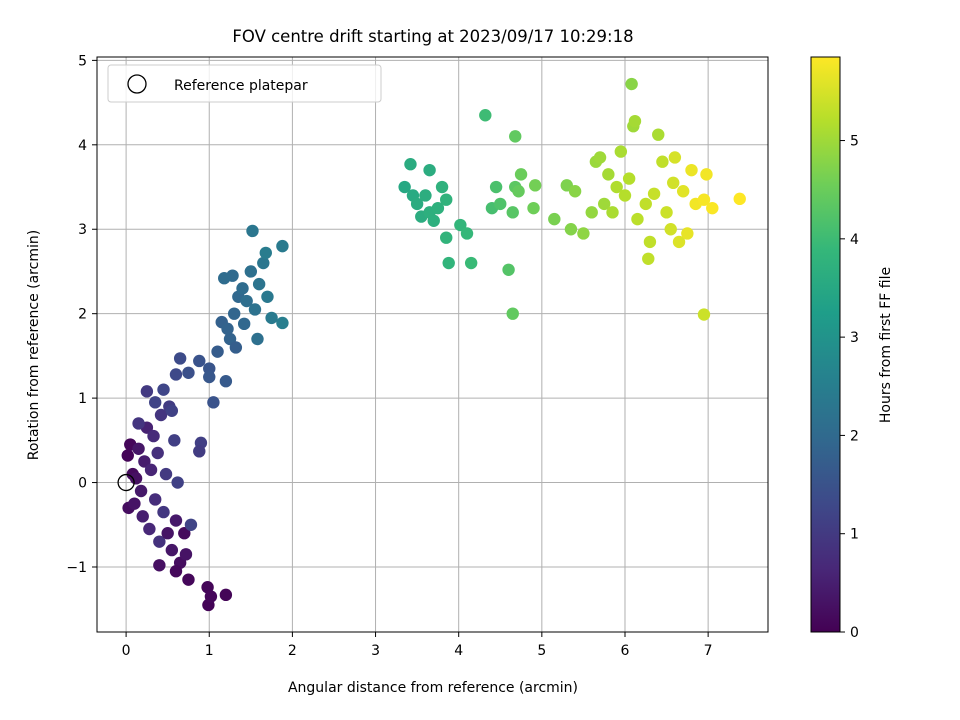 The height and width of the screenshot is (720, 960). What do you see at coordinates (82, 230) in the screenshot?
I see `y-tick-label: 3` at bounding box center [82, 230].